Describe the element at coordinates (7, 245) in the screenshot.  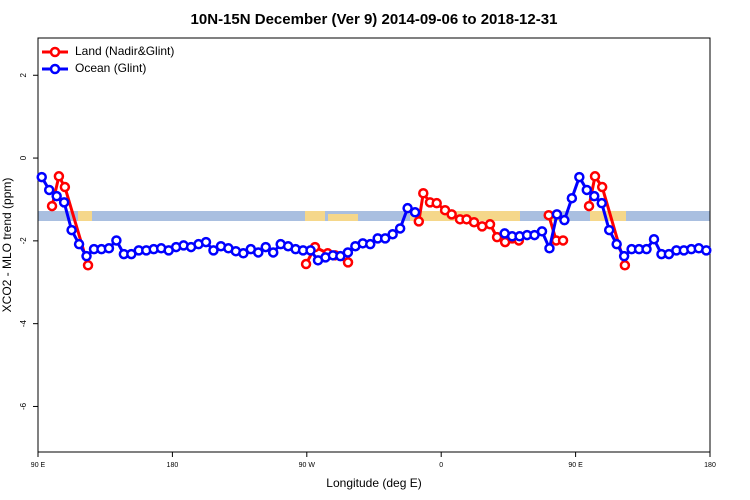
I see `y-axis-label: XCO2 - MLO trend (ppm)` at that location.